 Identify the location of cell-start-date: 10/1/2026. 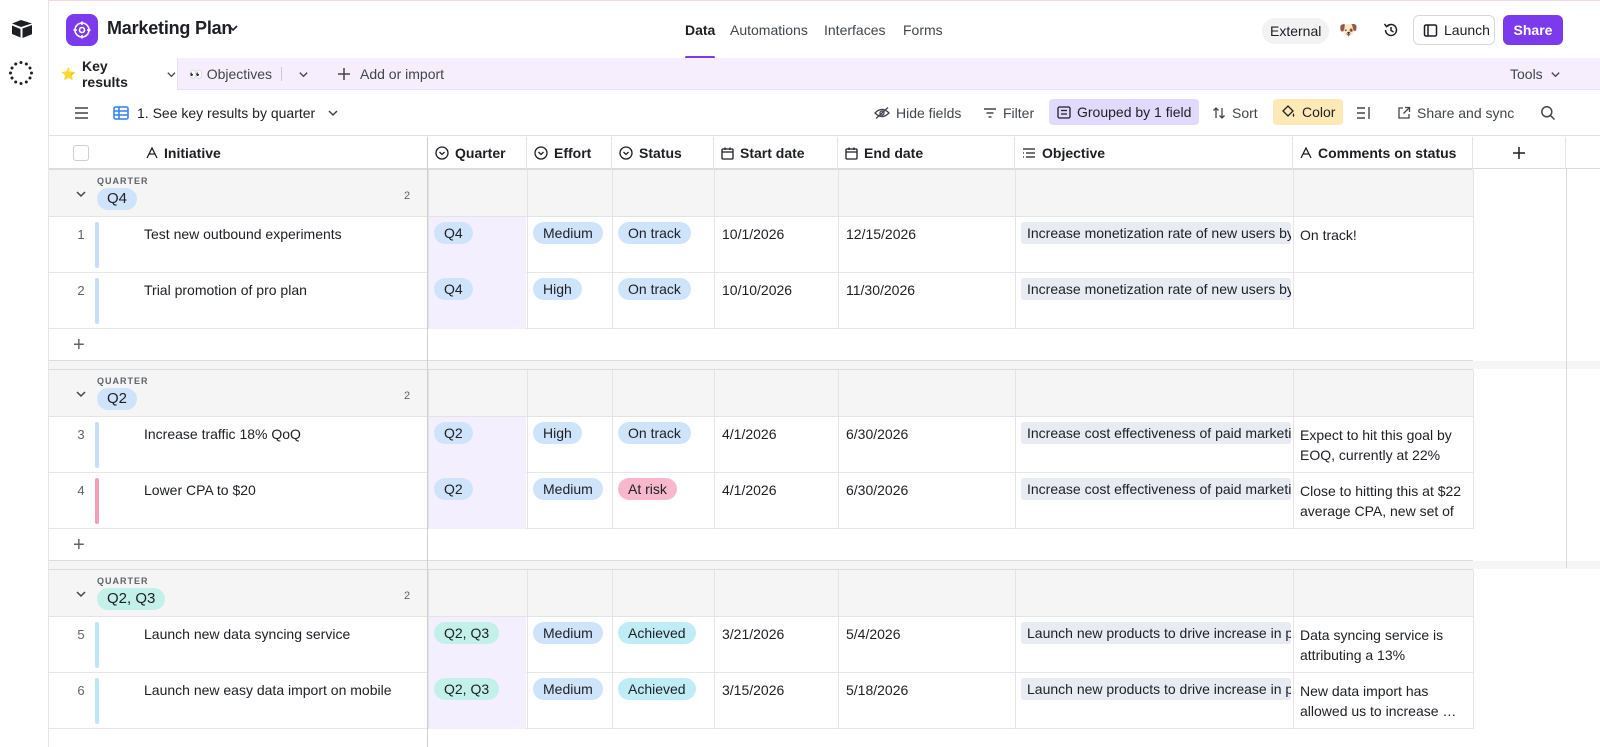
(776, 245).